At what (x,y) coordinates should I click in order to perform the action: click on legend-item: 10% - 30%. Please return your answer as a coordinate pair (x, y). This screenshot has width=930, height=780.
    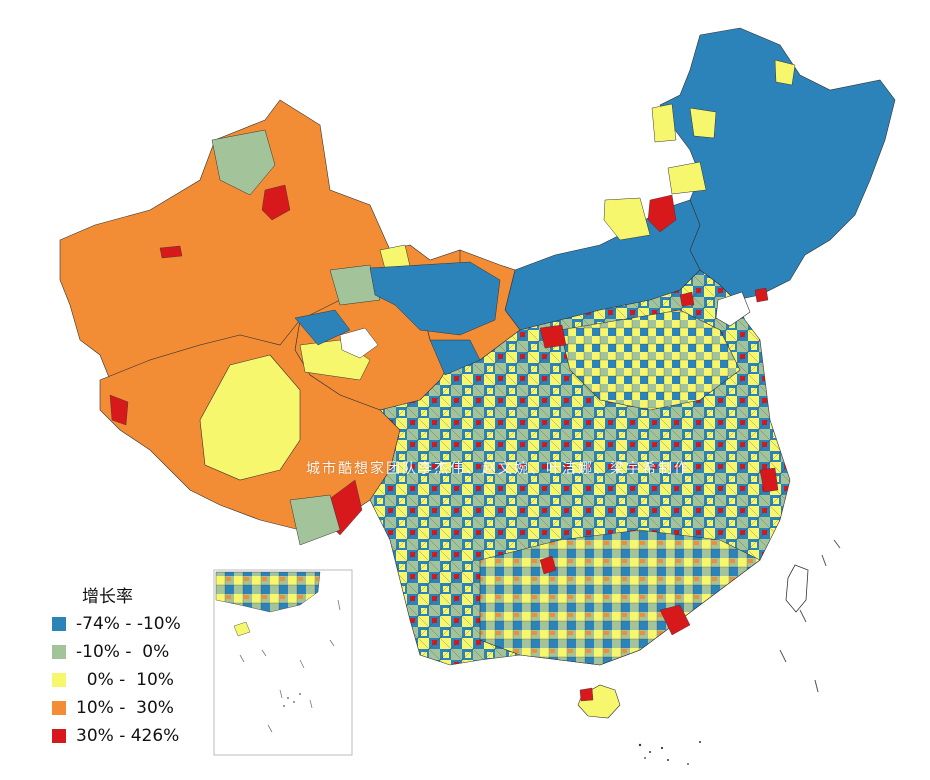
    Looking at the image, I should click on (137, 708).